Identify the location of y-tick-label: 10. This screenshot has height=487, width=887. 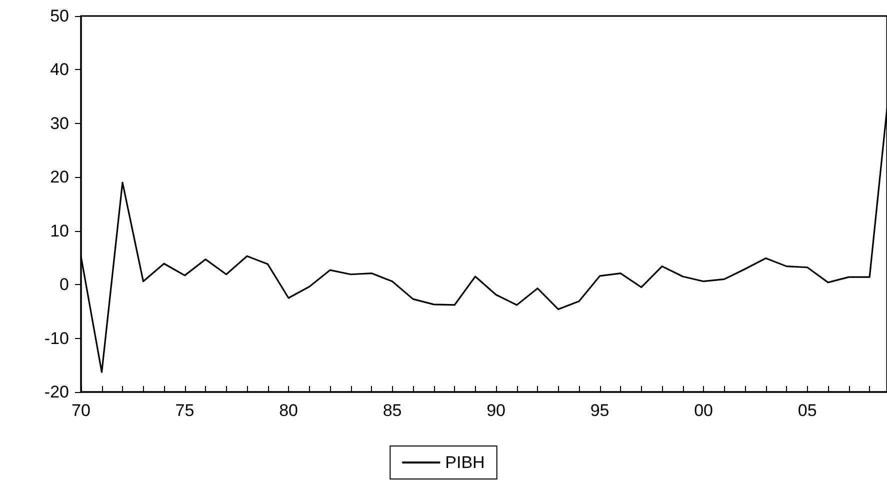
(59, 230).